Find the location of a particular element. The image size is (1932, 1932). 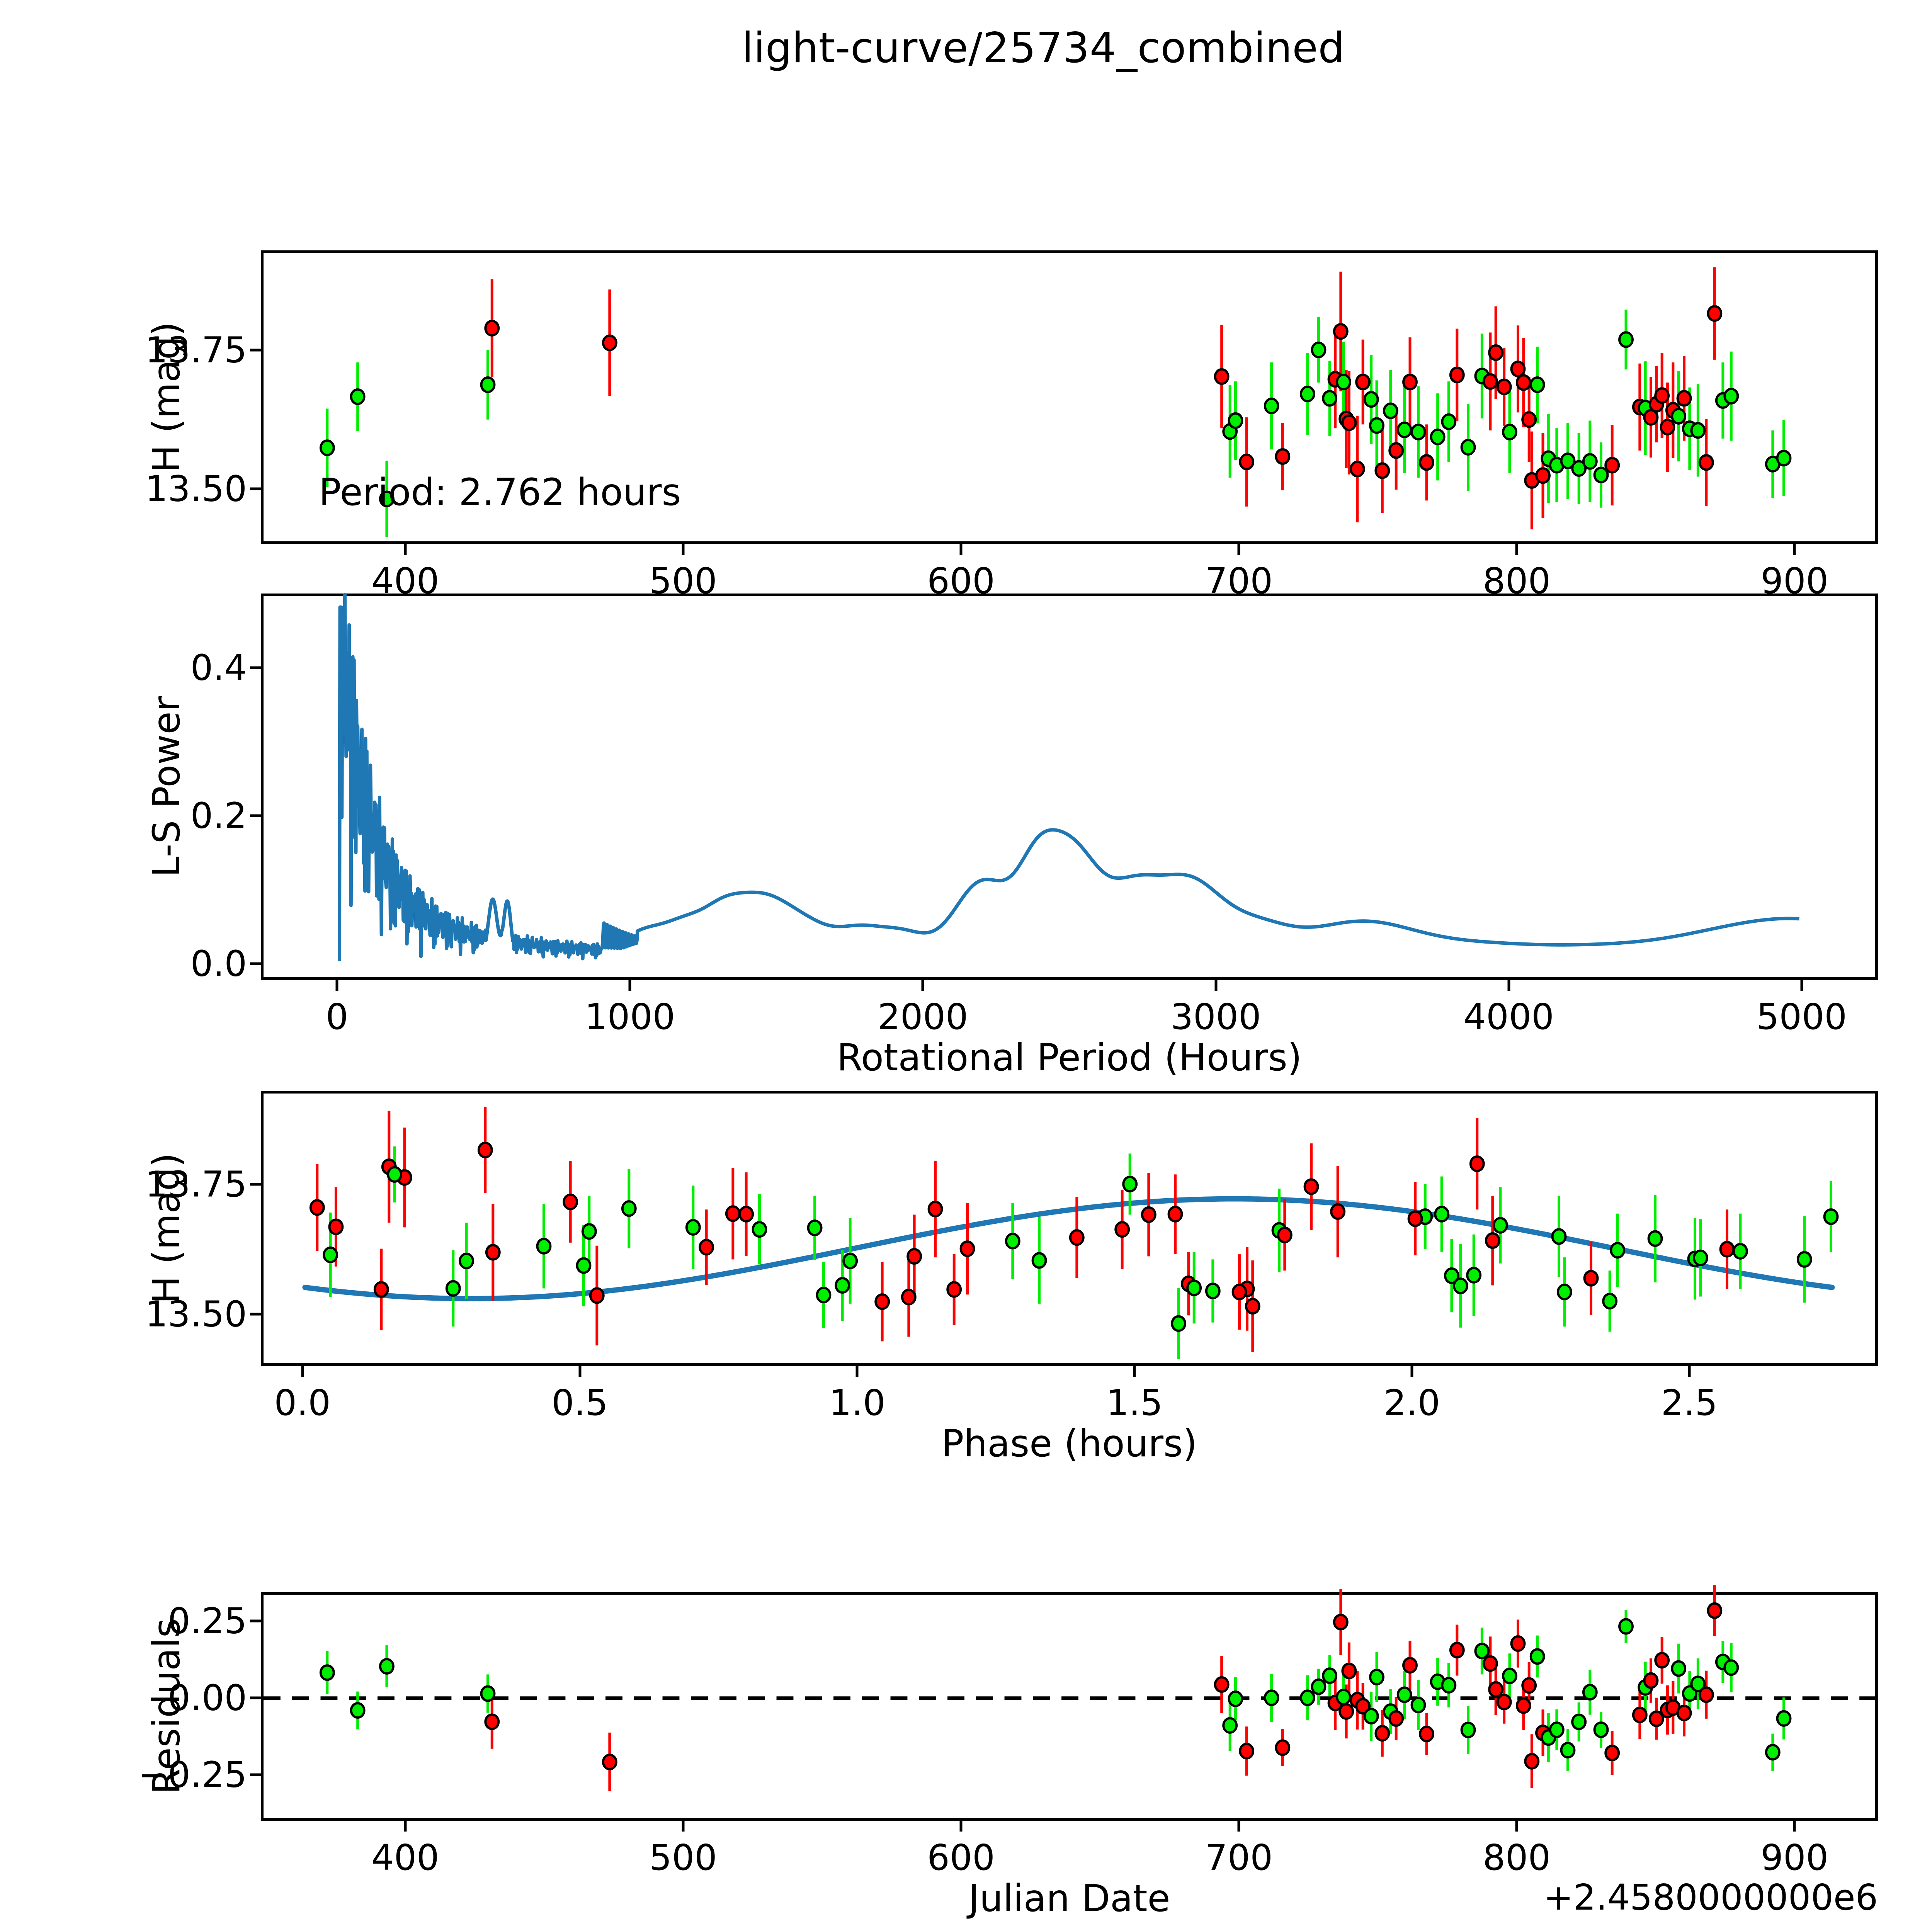

x-axis-label: Phase (hours) is located at coordinates (1069, 1444).